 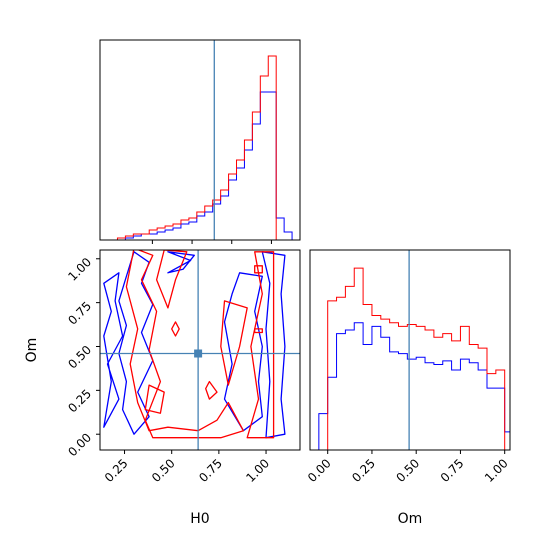 I want to click on hist-om-frame, so click(x=410, y=350).